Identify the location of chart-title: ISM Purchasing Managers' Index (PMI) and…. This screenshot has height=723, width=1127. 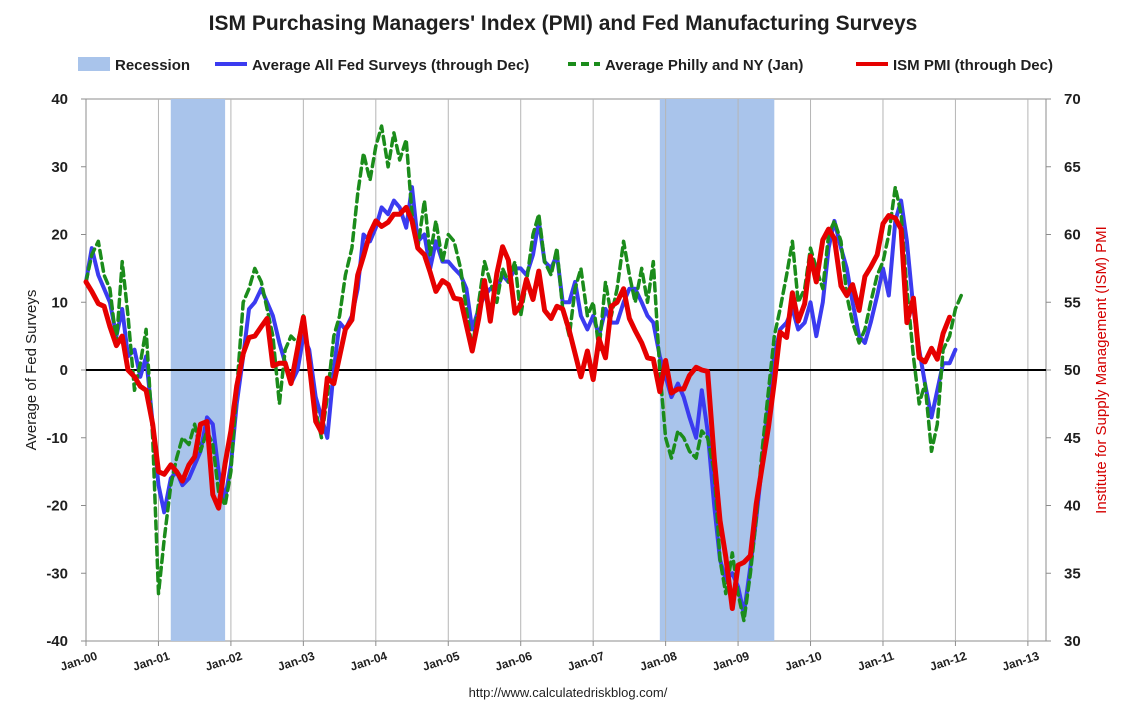
(563, 23).